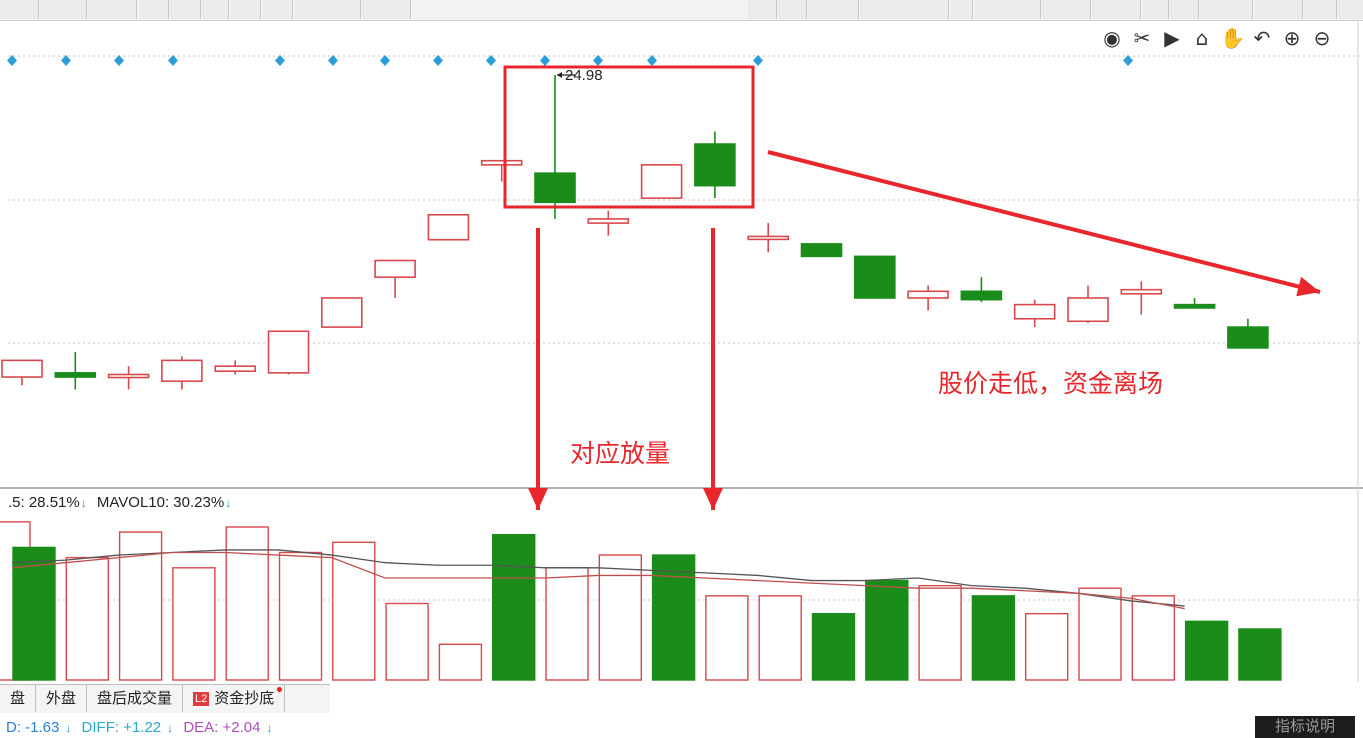 Image resolution: width=1363 pixels, height=738 pixels. I want to click on undo-icon: ↶, so click(1262, 38).